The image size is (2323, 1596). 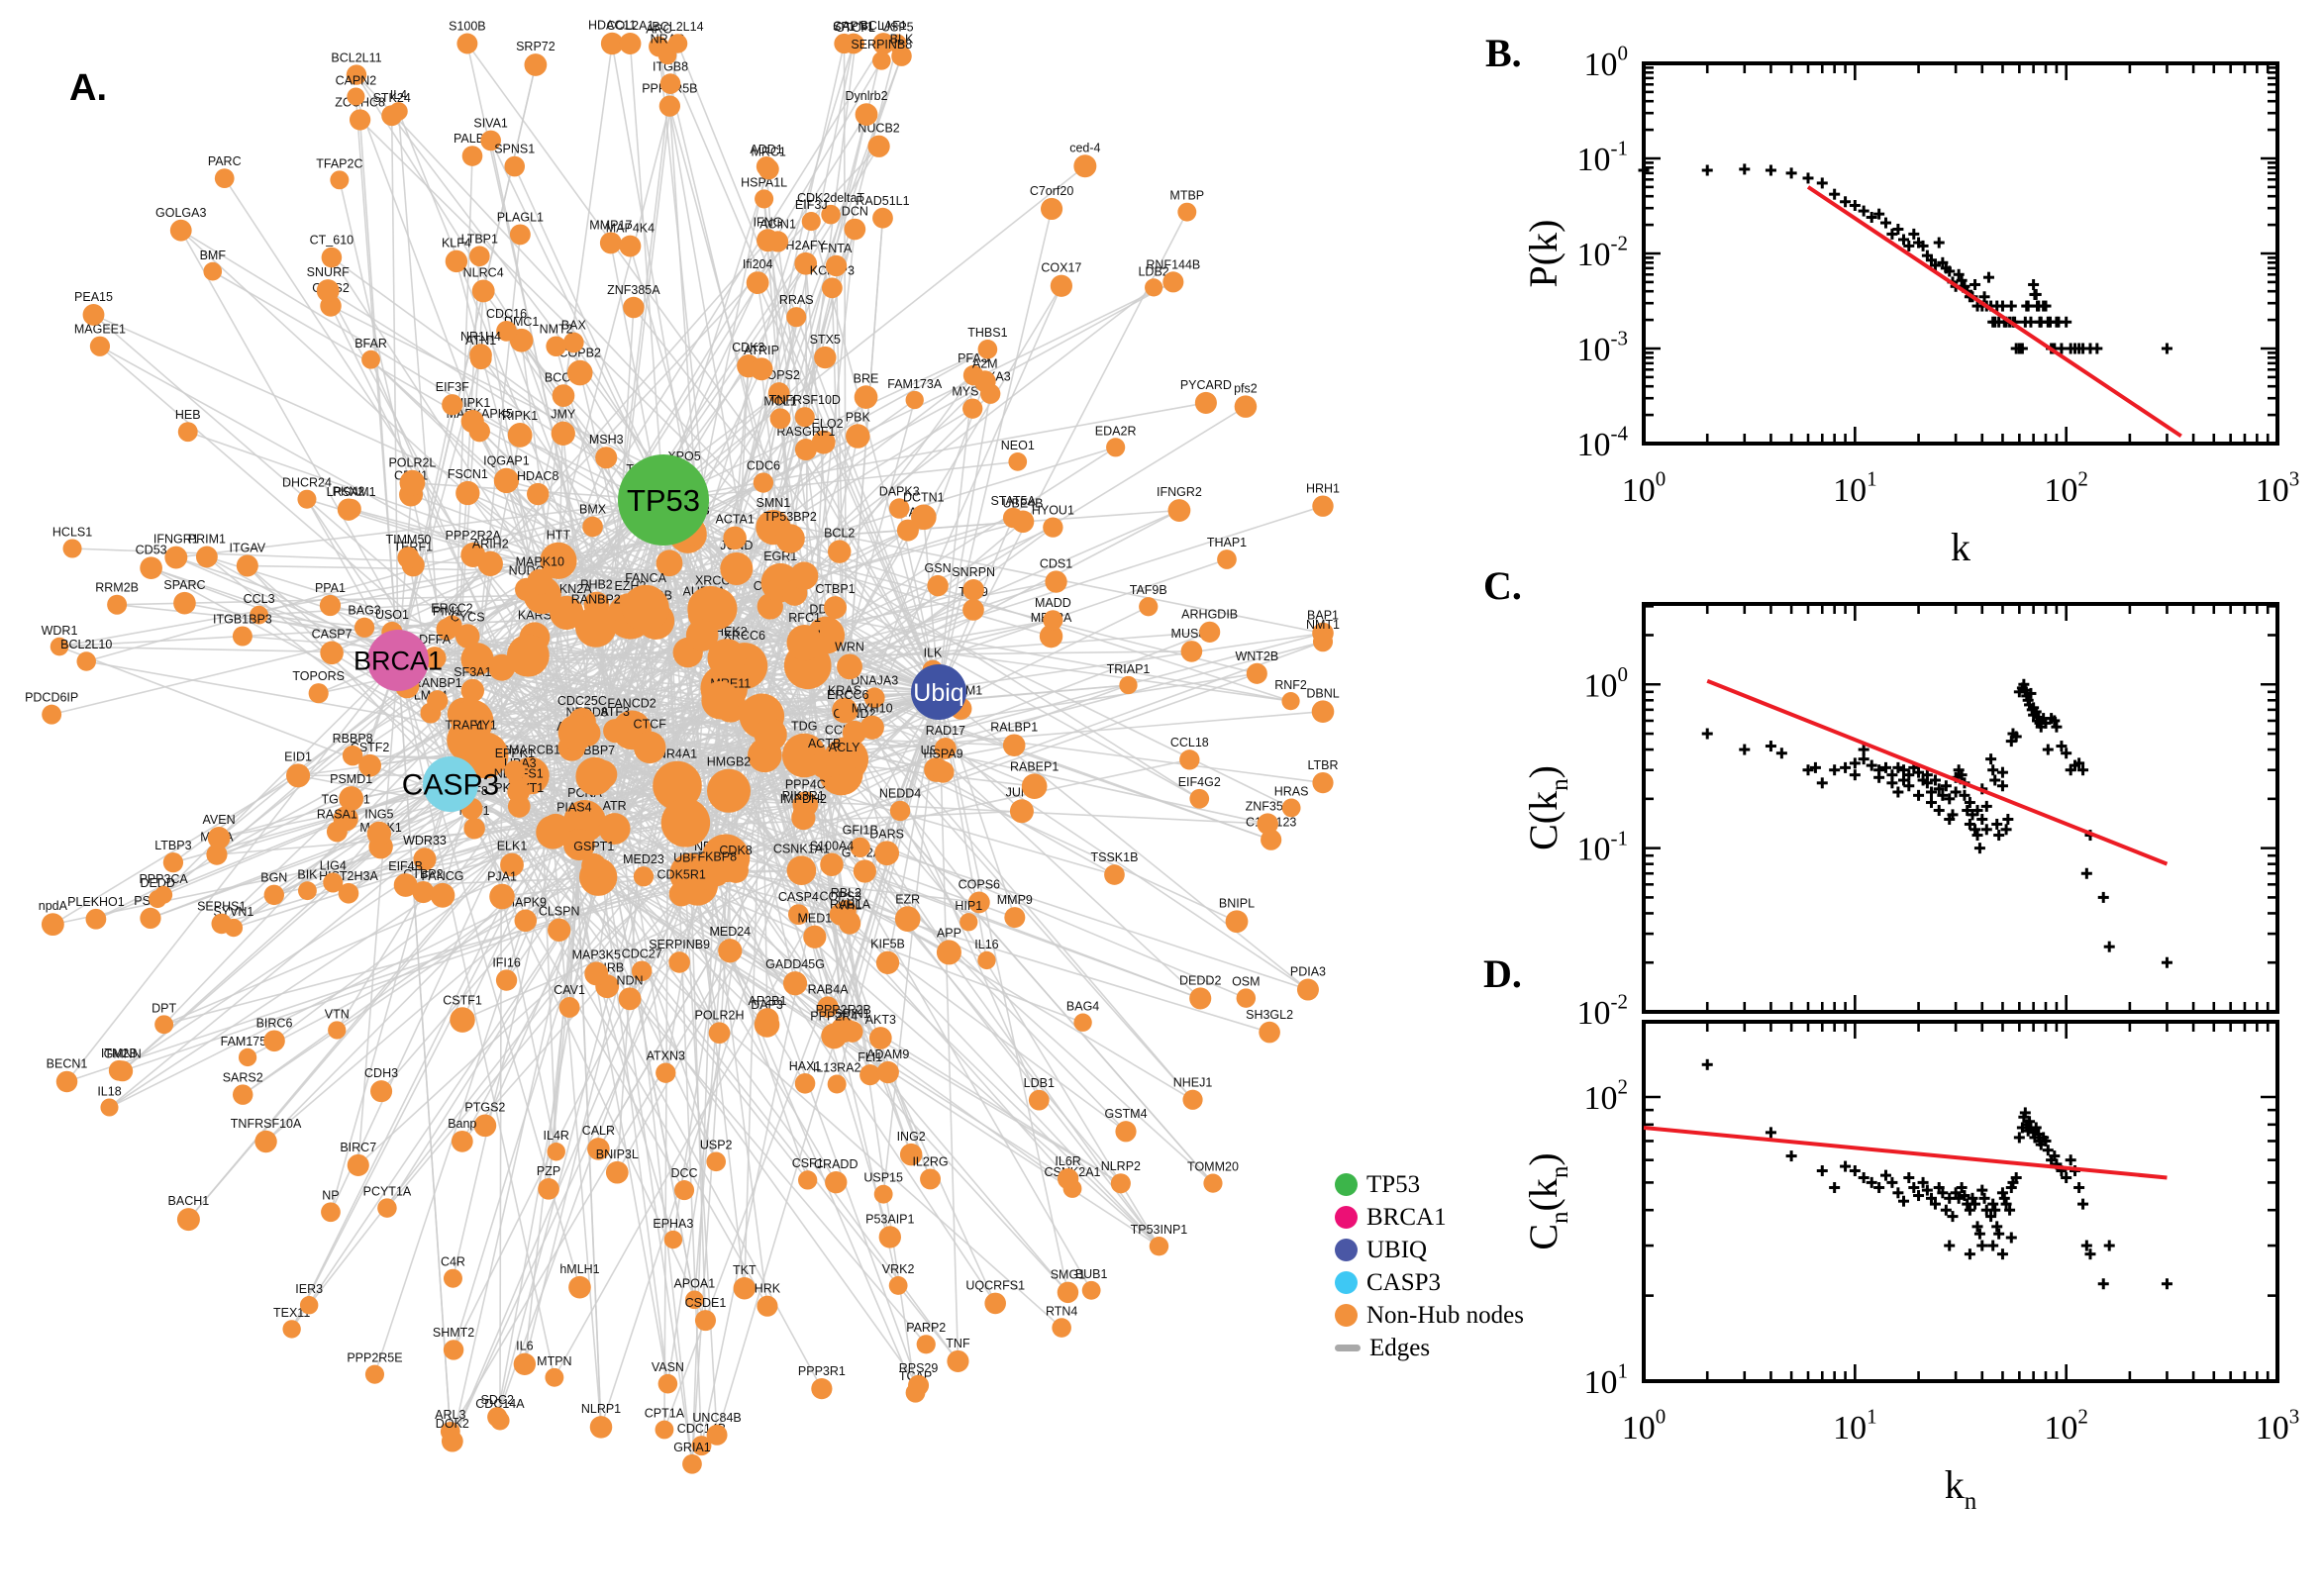 What do you see at coordinates (318, 676) in the screenshot?
I see `gene-label: TOPORS` at bounding box center [318, 676].